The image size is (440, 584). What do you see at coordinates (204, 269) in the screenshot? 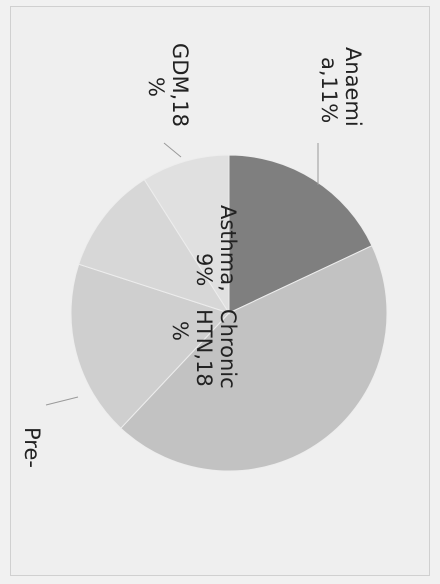
I see `label-asthma-2: 9%` at bounding box center [204, 269].